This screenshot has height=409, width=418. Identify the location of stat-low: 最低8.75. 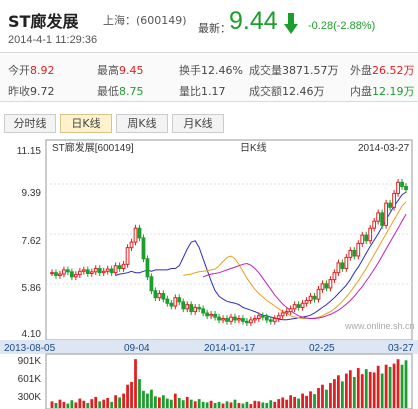
(120, 91).